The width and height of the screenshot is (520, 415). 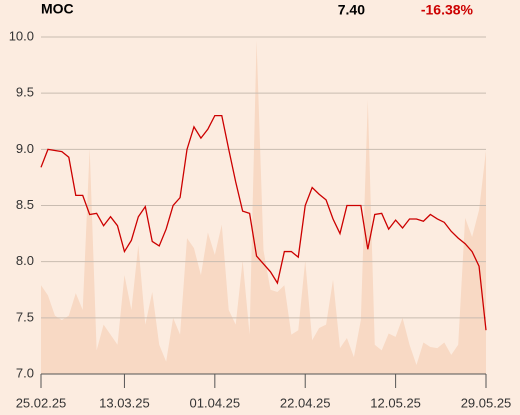 What do you see at coordinates (305, 402) in the screenshot?
I see `x-tick-label: 22.04.25` at bounding box center [305, 402].